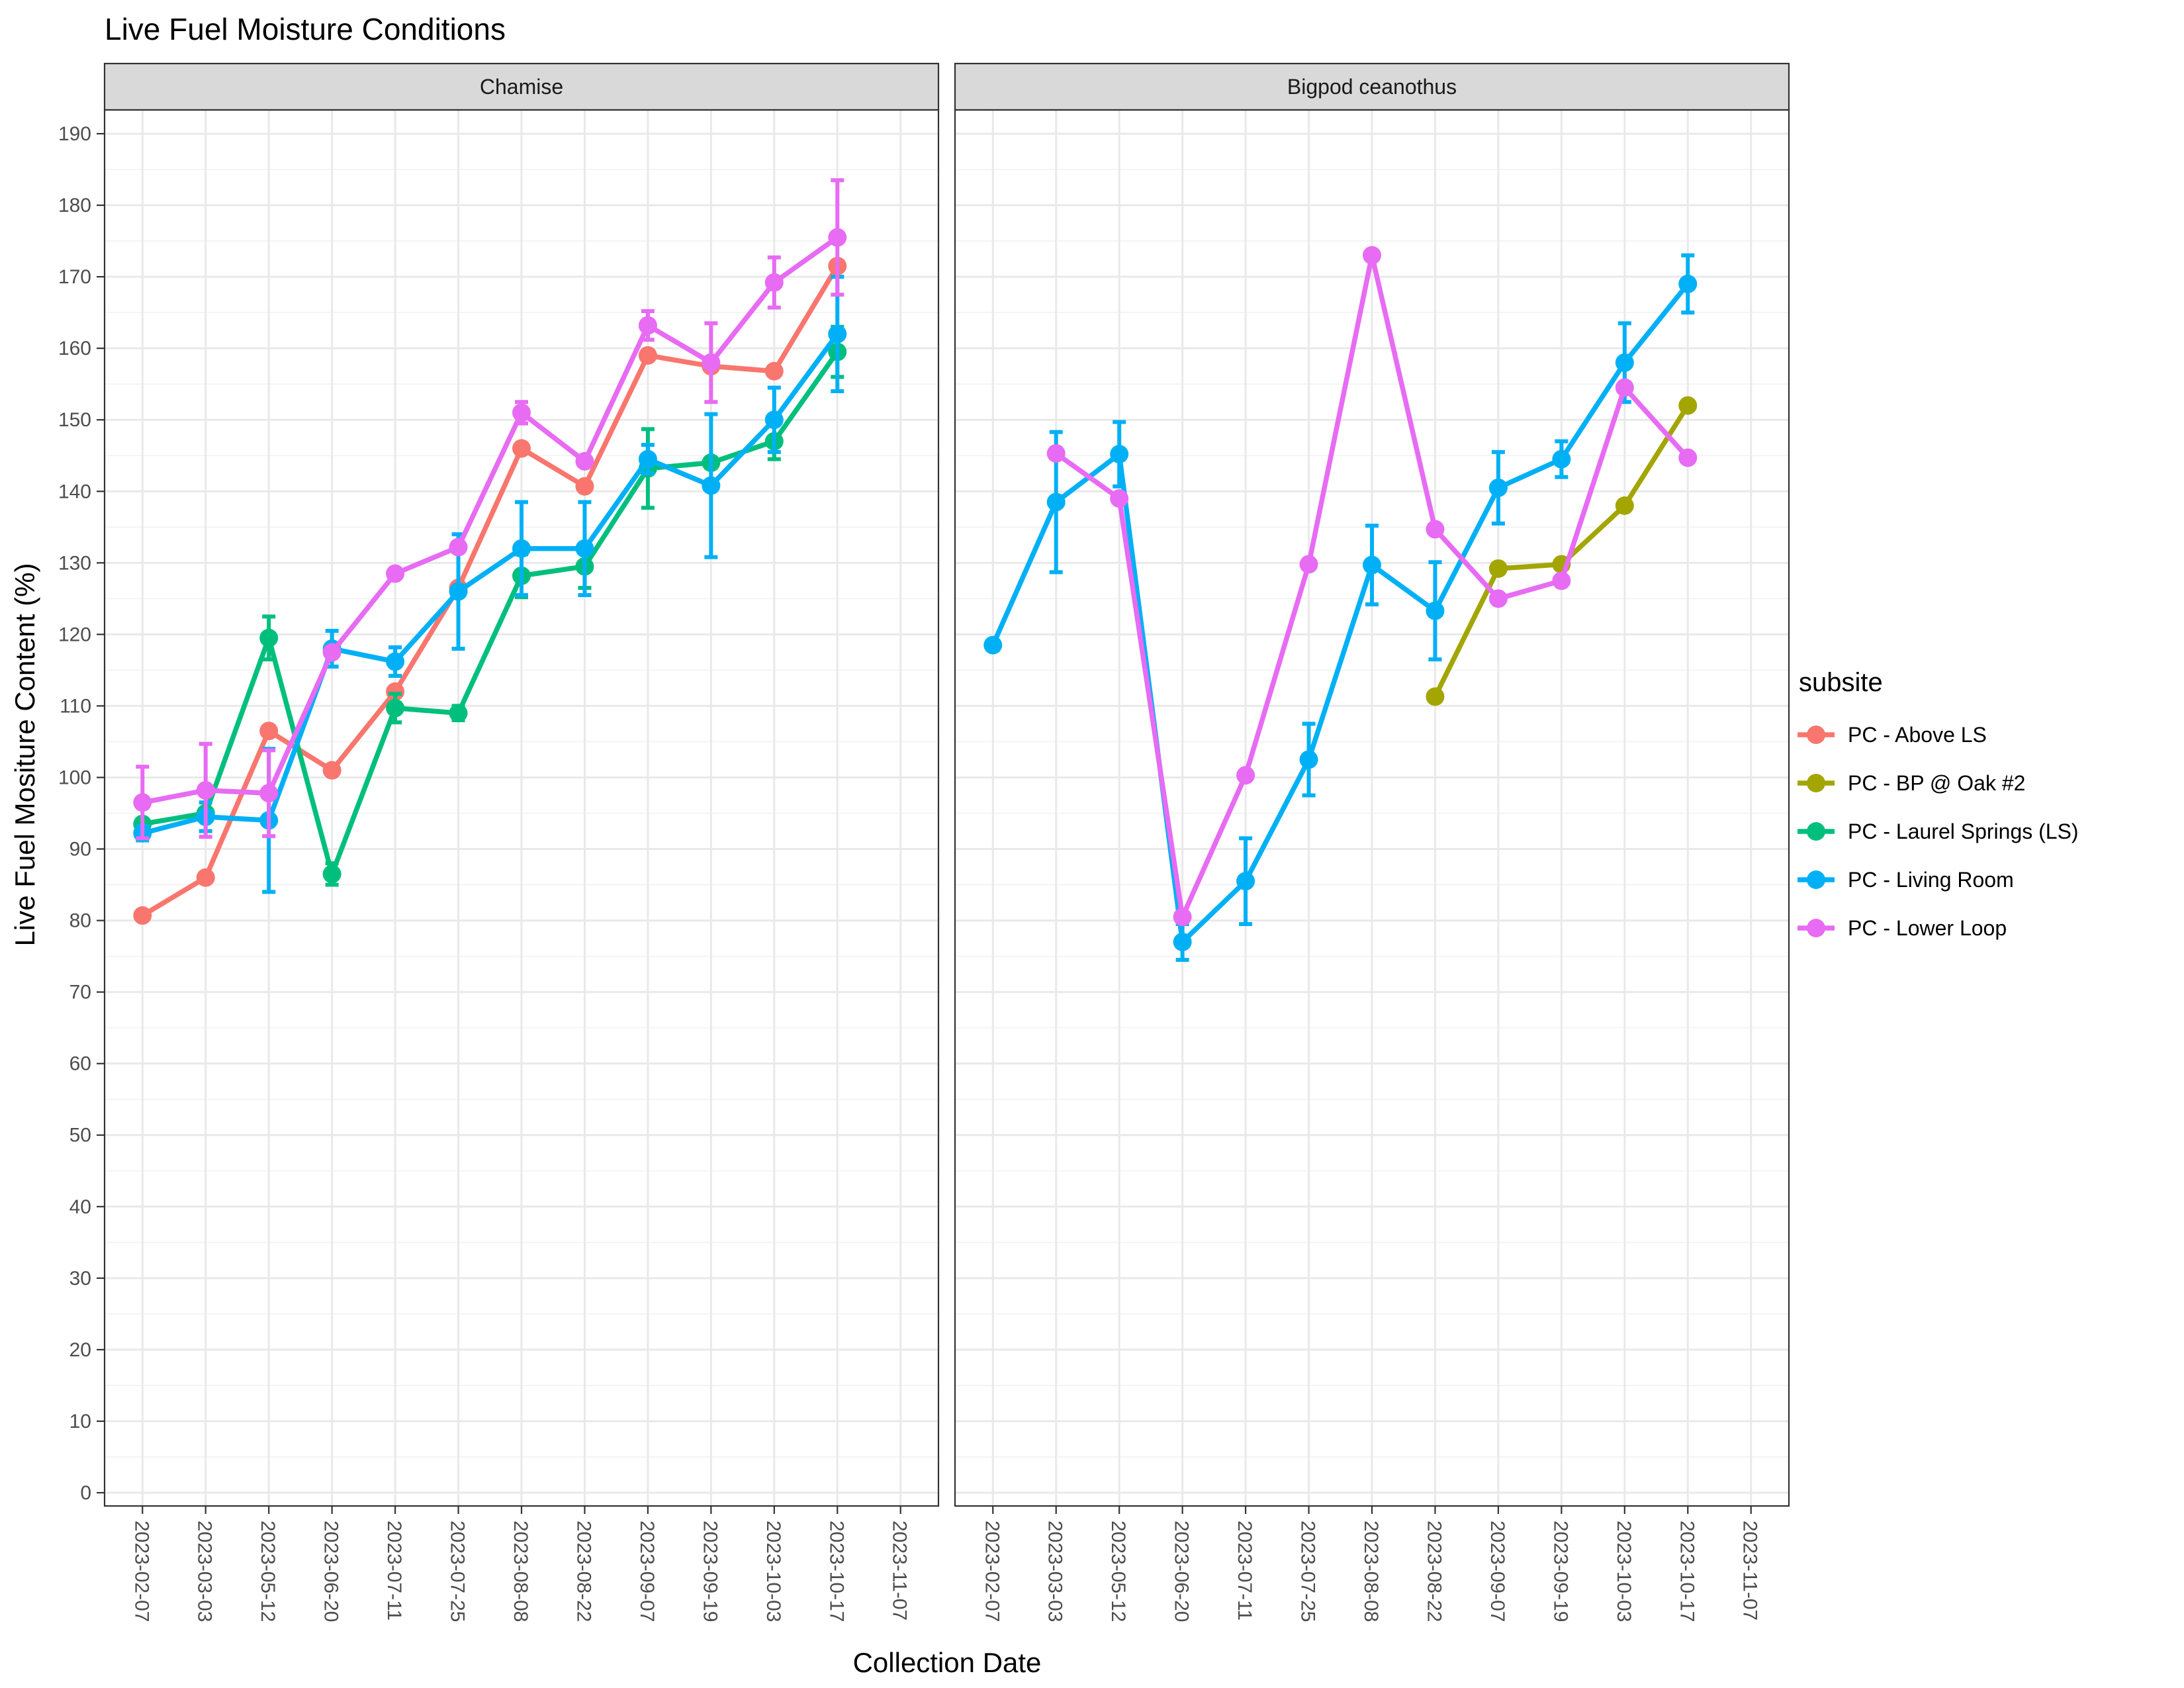  I want to click on legend-item: PC - Above LS, so click(1892, 735).